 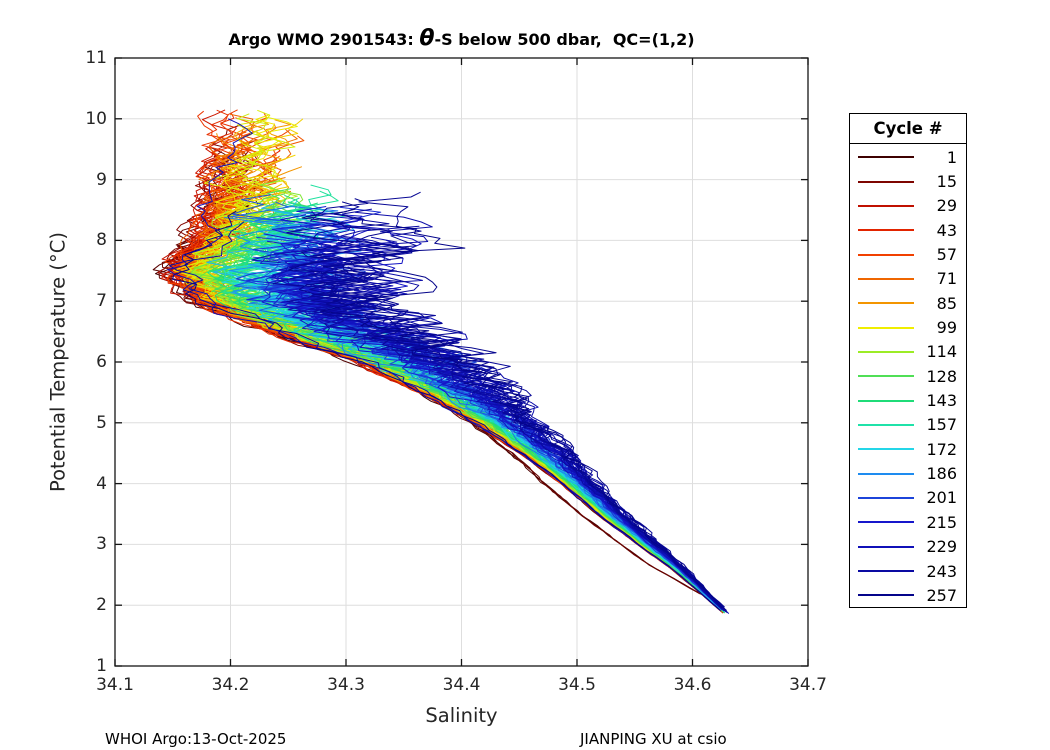 I want to click on chart-title-prefix: Argo WMO 2901543:, so click(x=324, y=39).